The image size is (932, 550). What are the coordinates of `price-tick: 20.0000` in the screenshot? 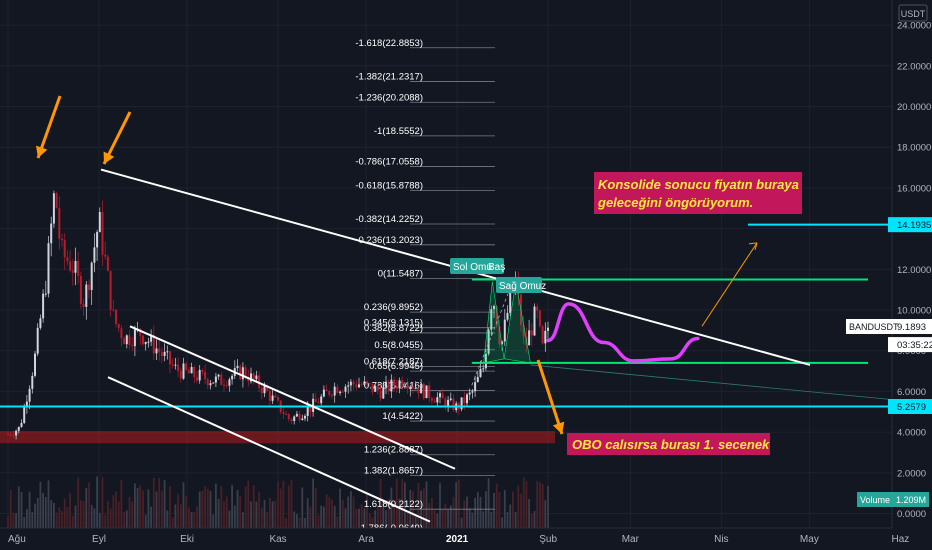 It's located at (914, 107).